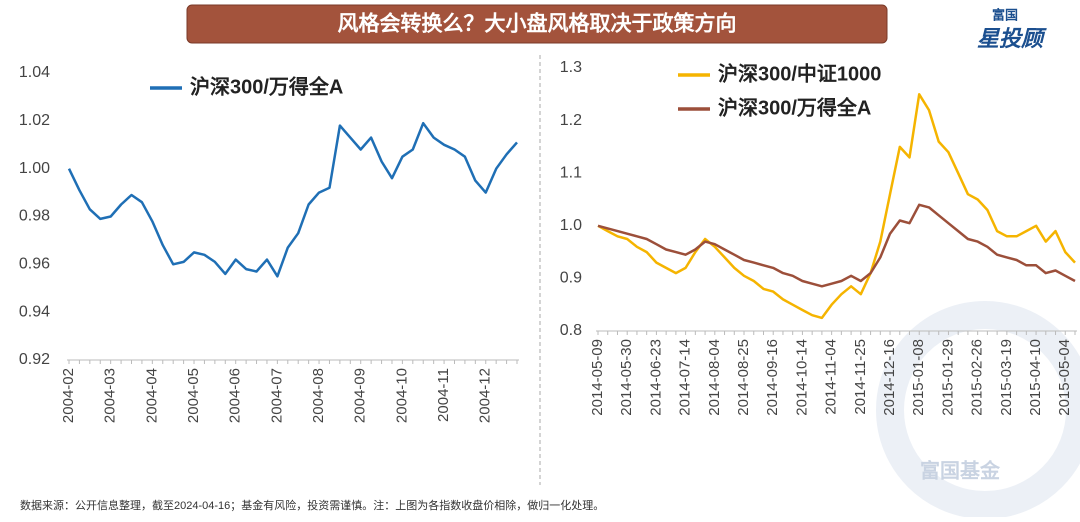 This screenshot has width=1080, height=522. Describe the element at coordinates (947, 377) in the screenshot. I see `x-tick-label: 2015-01-29` at that location.